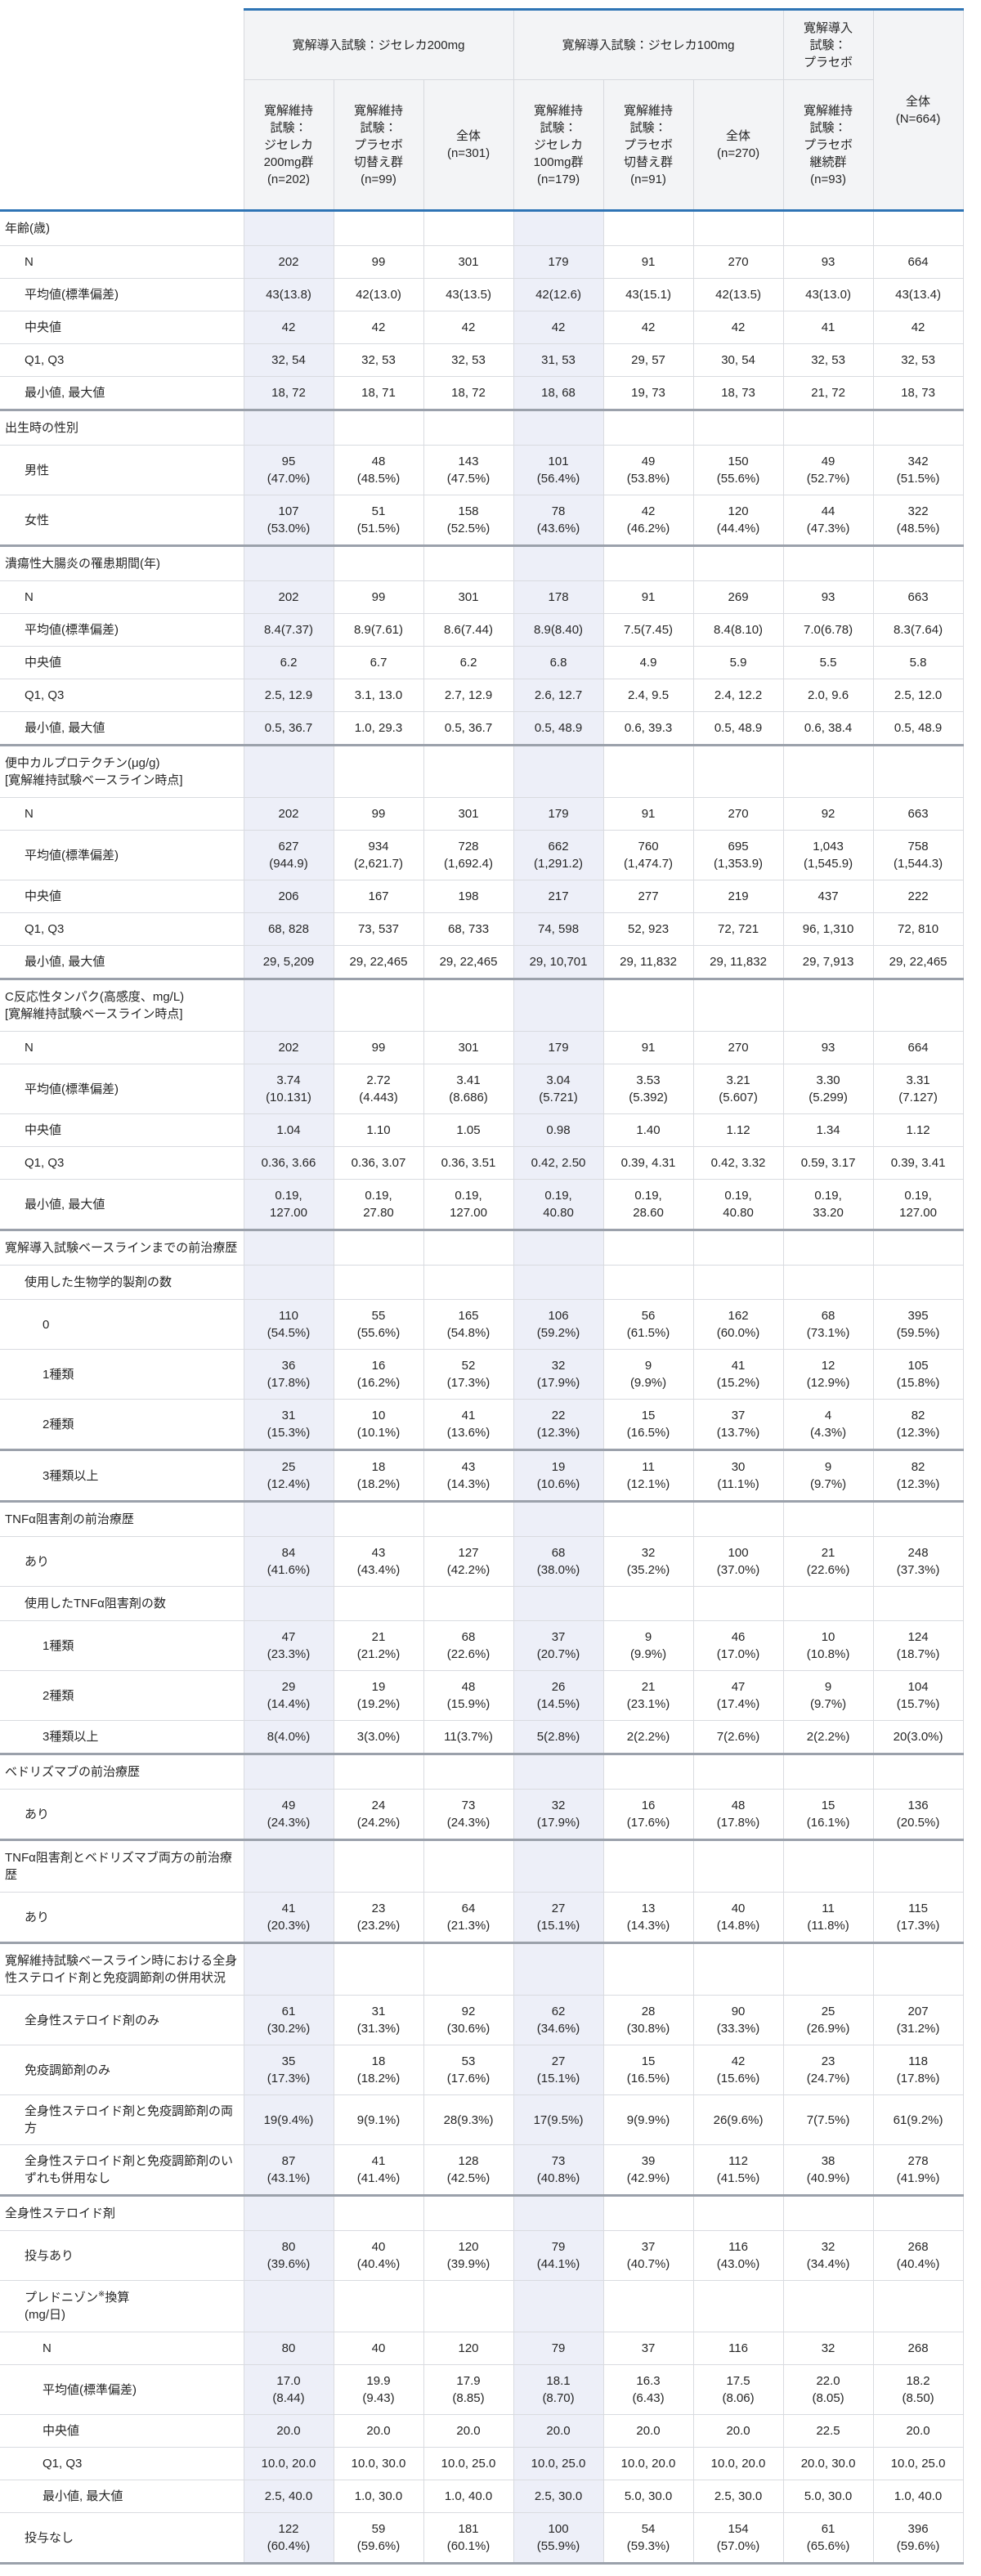  Describe the element at coordinates (468, 1425) in the screenshot. I see `cell: 41 (13.6%)` at that location.